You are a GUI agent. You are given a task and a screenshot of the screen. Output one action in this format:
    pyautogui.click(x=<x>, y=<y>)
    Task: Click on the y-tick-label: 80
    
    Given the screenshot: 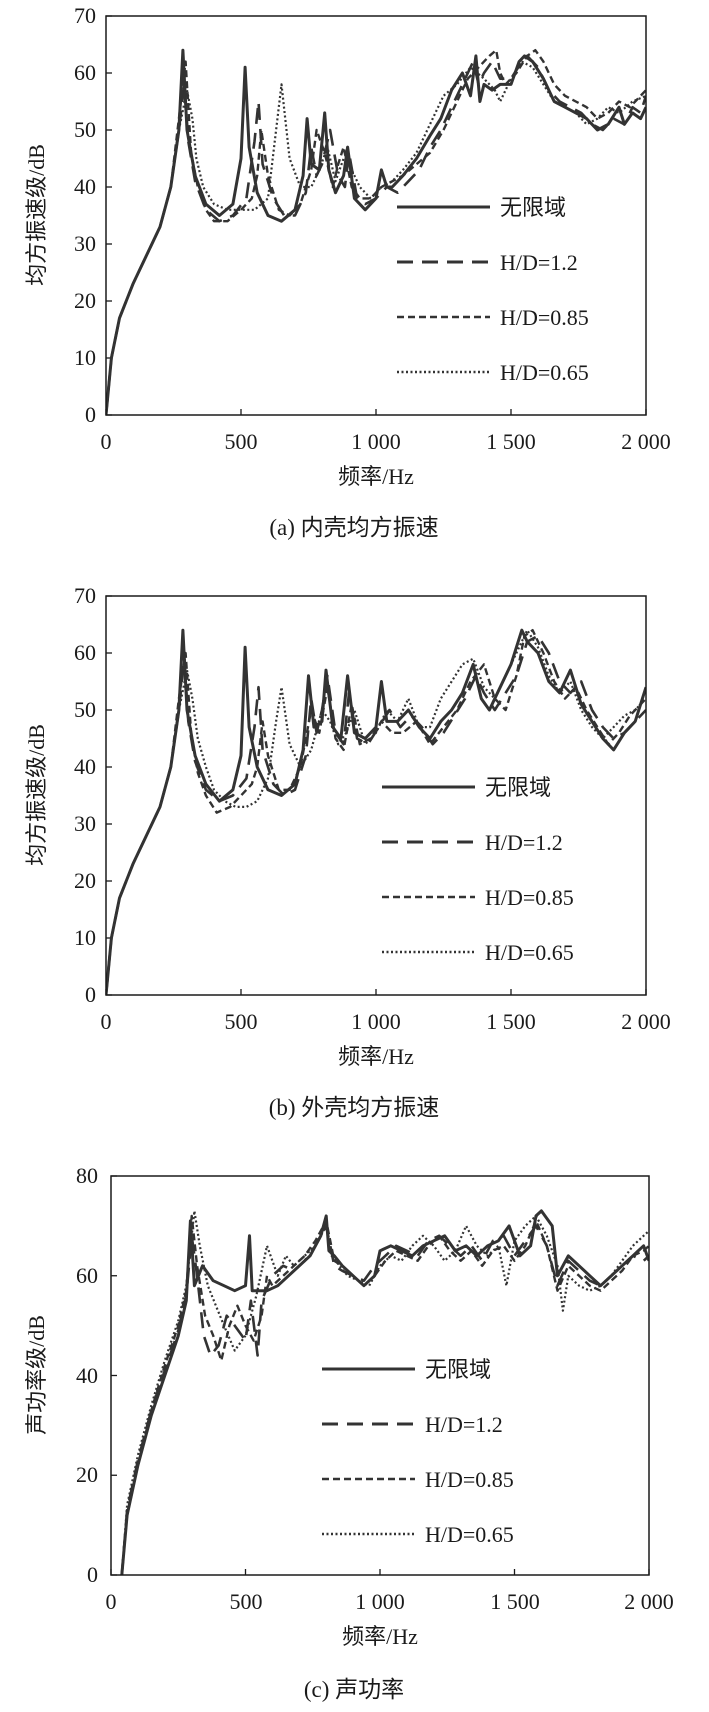 What is the action you would take?
    pyautogui.click(x=87, y=1175)
    